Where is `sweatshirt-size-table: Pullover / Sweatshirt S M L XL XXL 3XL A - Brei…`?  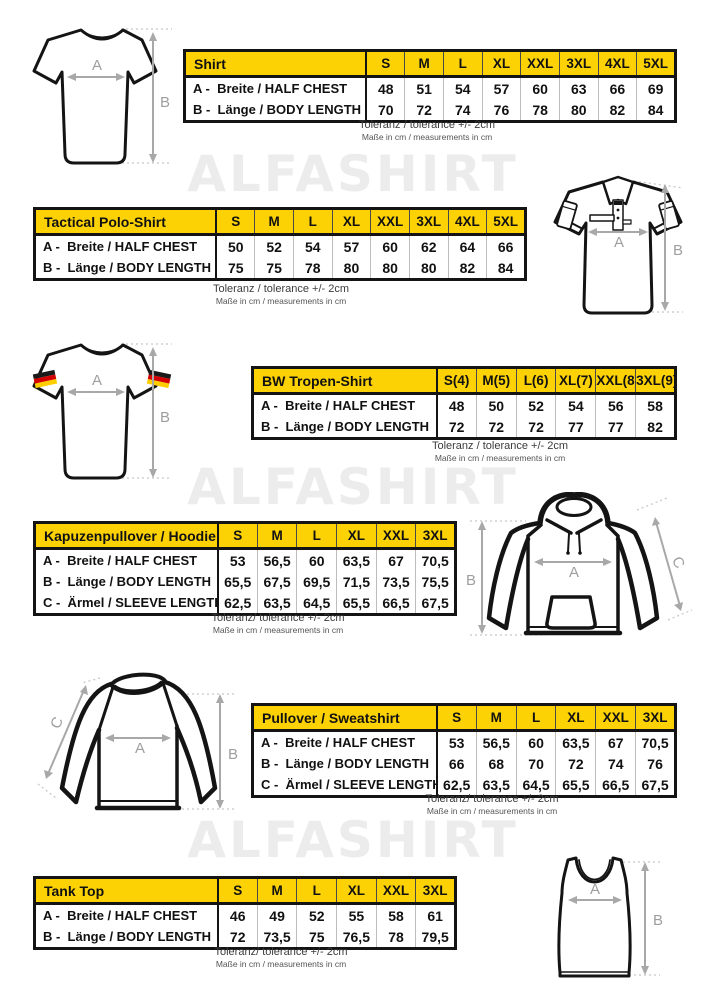 sweatshirt-size-table: Pullover / Sweatshirt S M L XL XXL 3XL A - Brei… is located at coordinates (464, 750).